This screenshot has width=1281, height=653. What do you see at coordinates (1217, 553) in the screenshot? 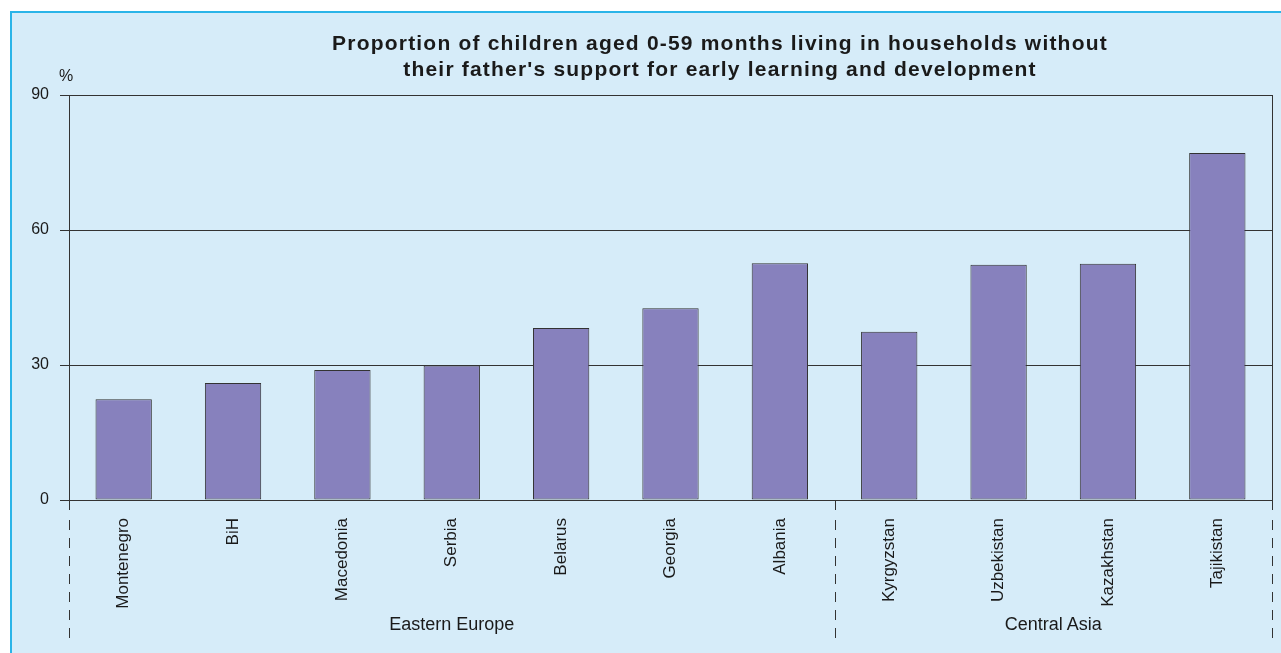
I see `x-tick-label: Tajikistan` at bounding box center [1217, 553].